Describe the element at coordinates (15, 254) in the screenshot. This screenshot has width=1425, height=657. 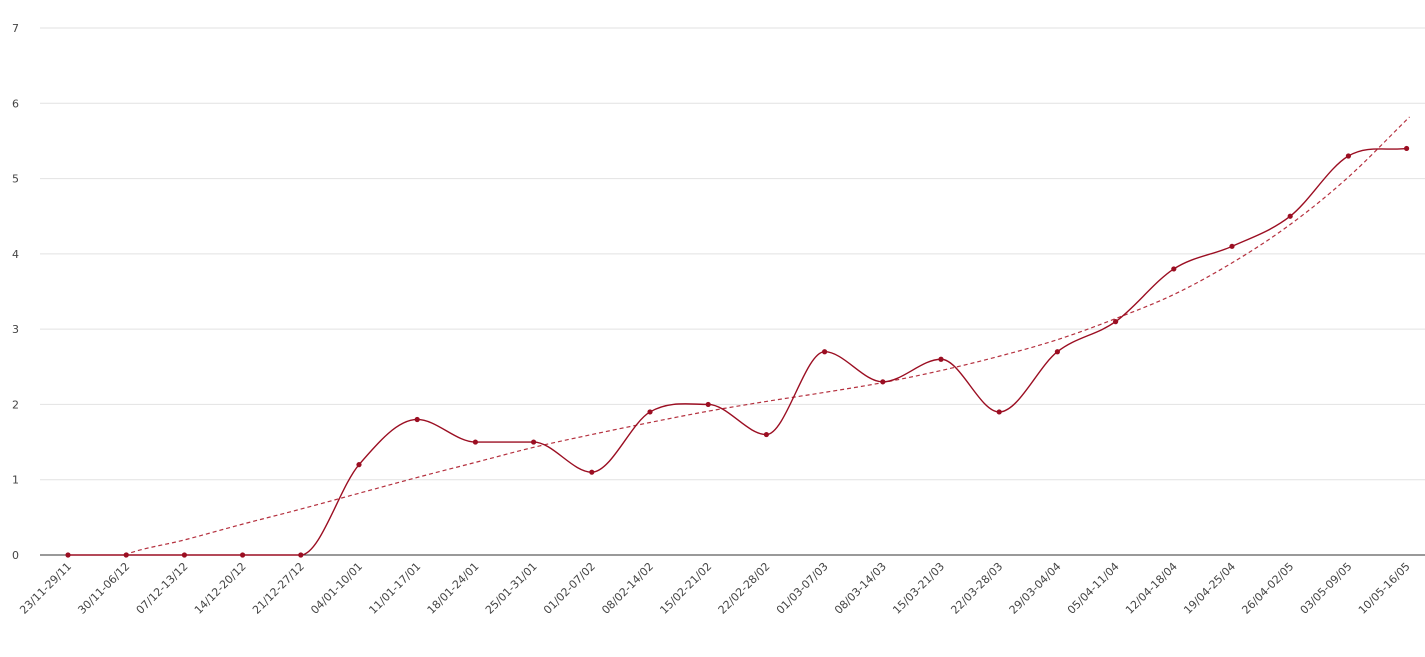
I see `y-tick-label: 4` at that location.